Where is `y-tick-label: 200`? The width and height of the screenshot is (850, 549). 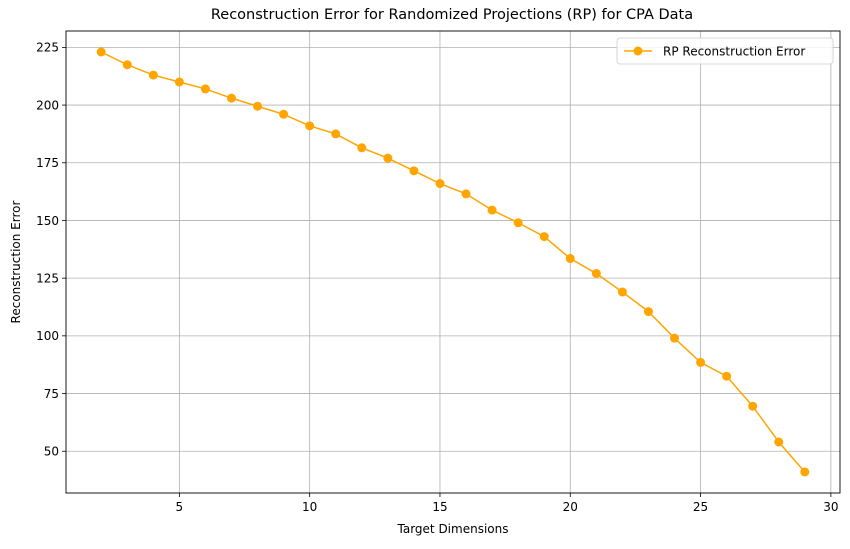 y-tick-label: 200 is located at coordinates (47, 105).